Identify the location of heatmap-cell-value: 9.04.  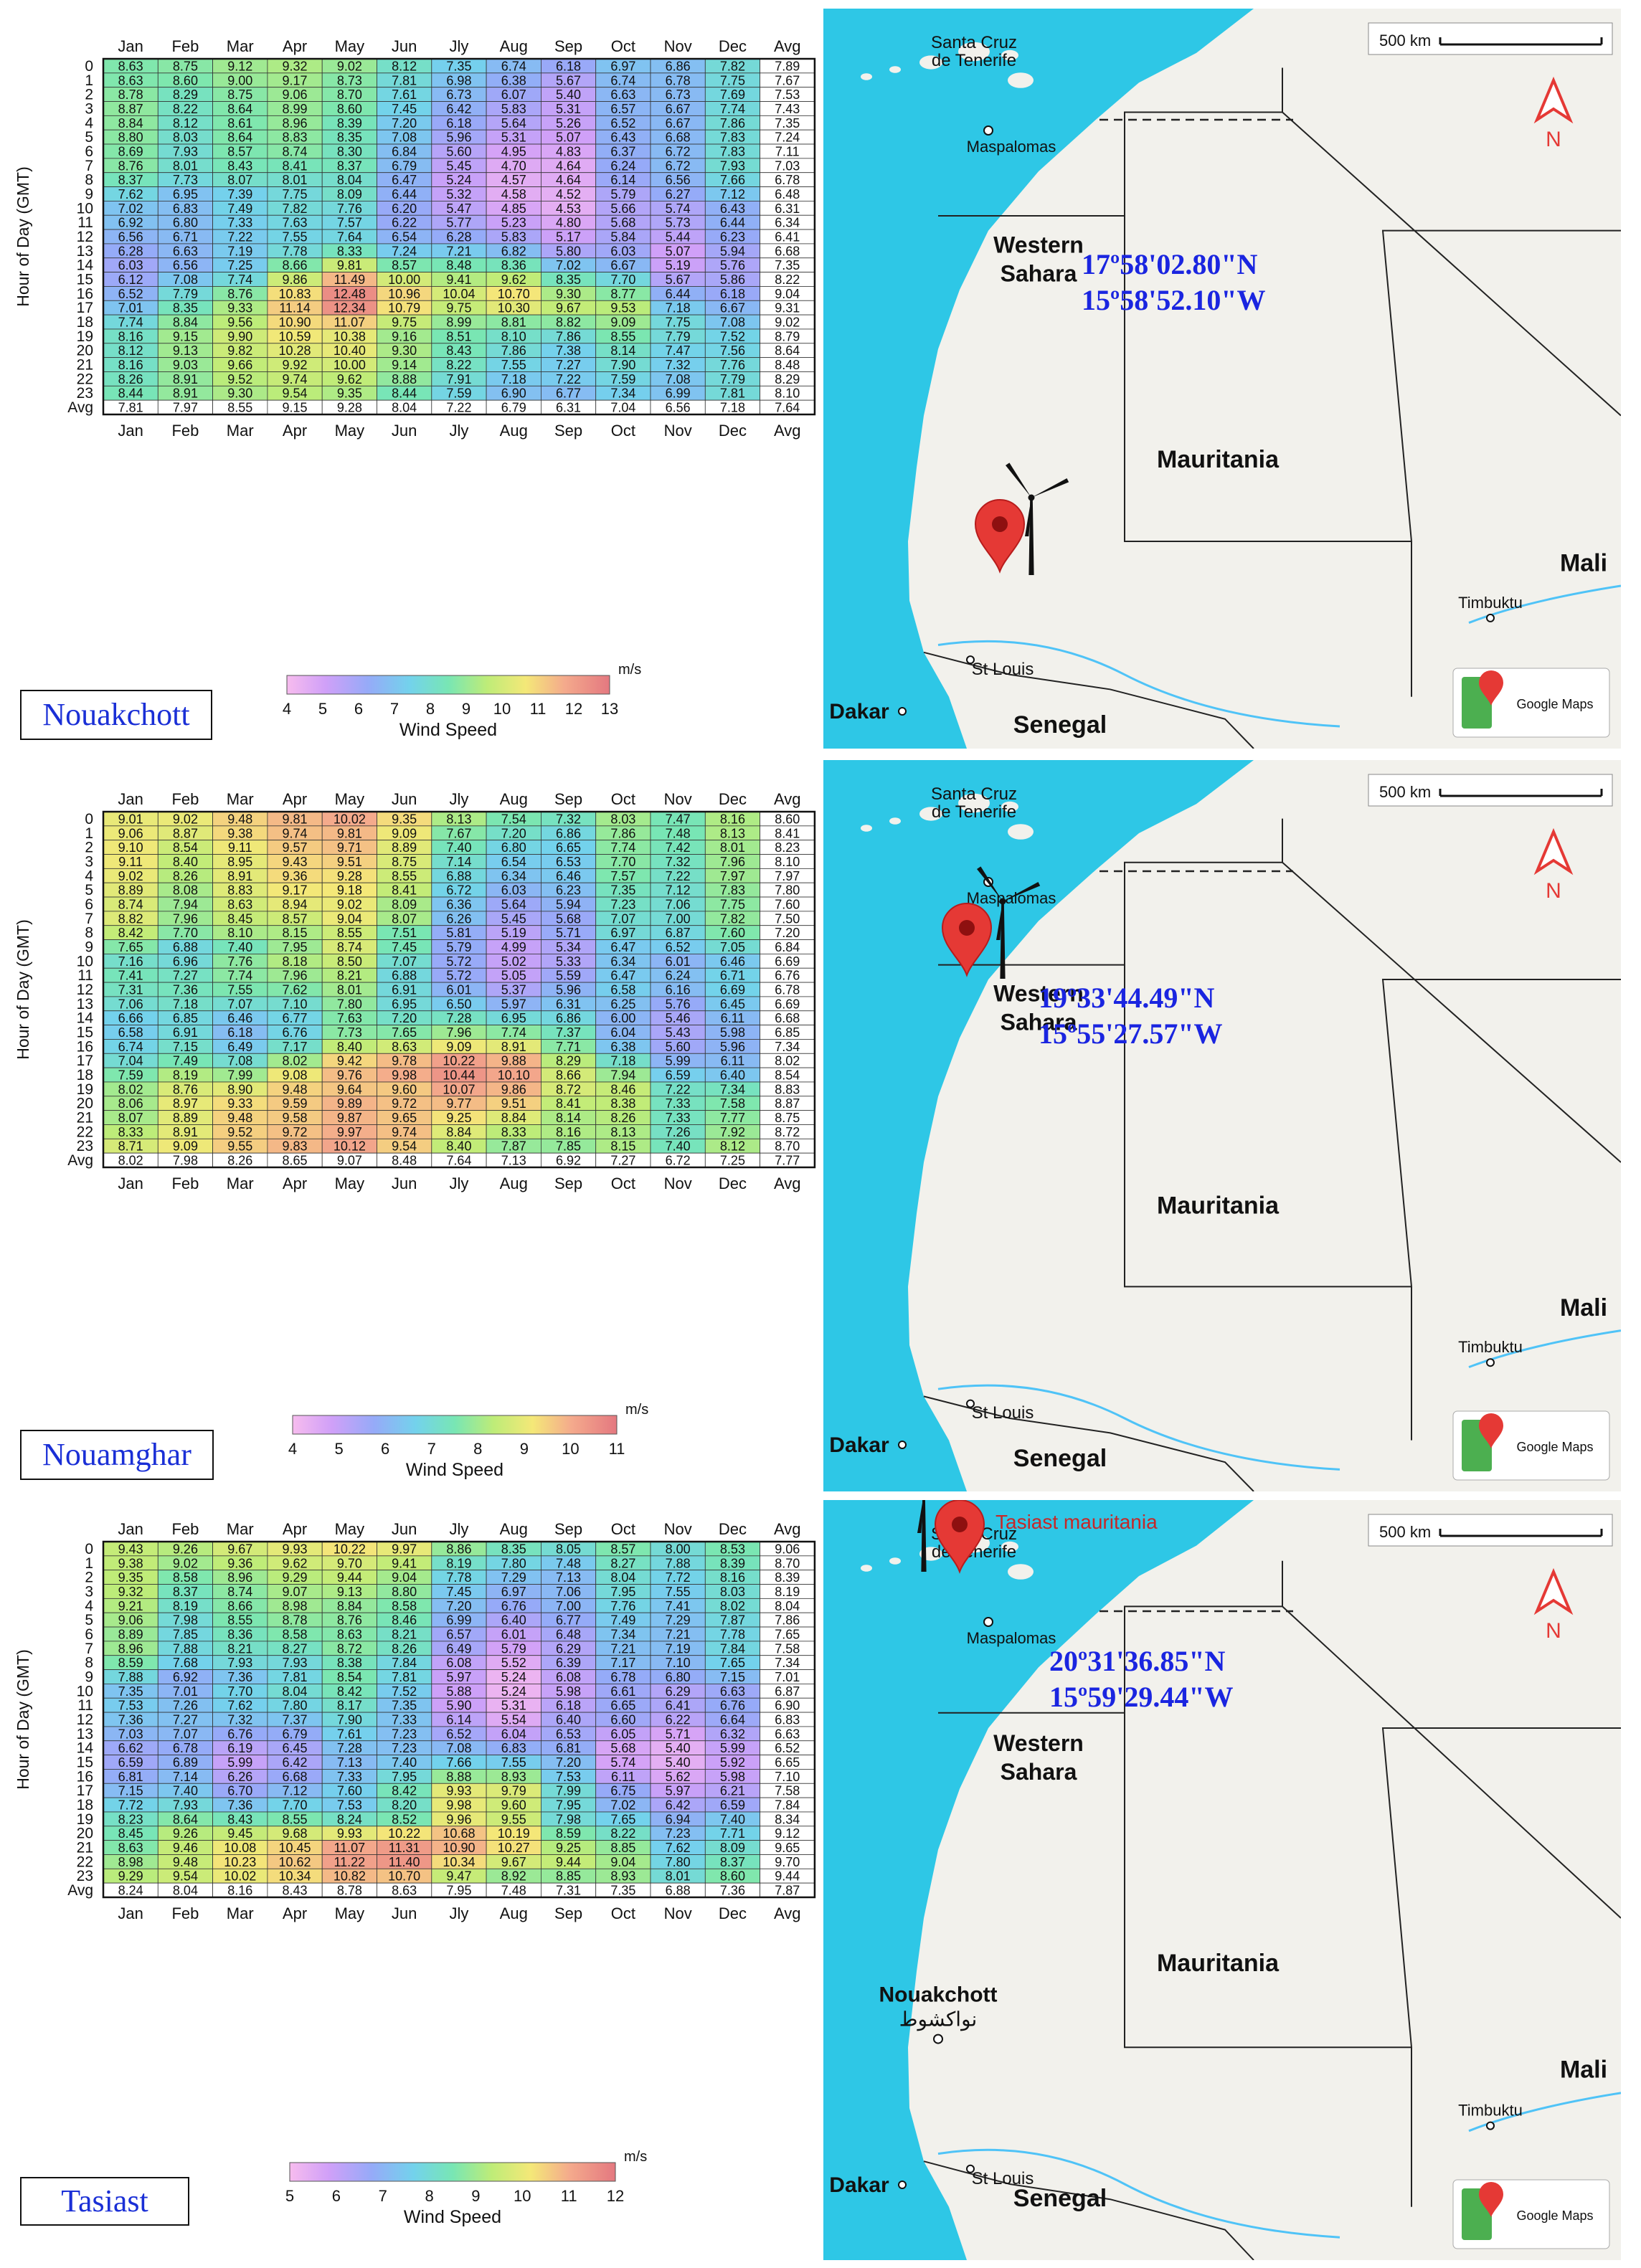
(404, 1577).